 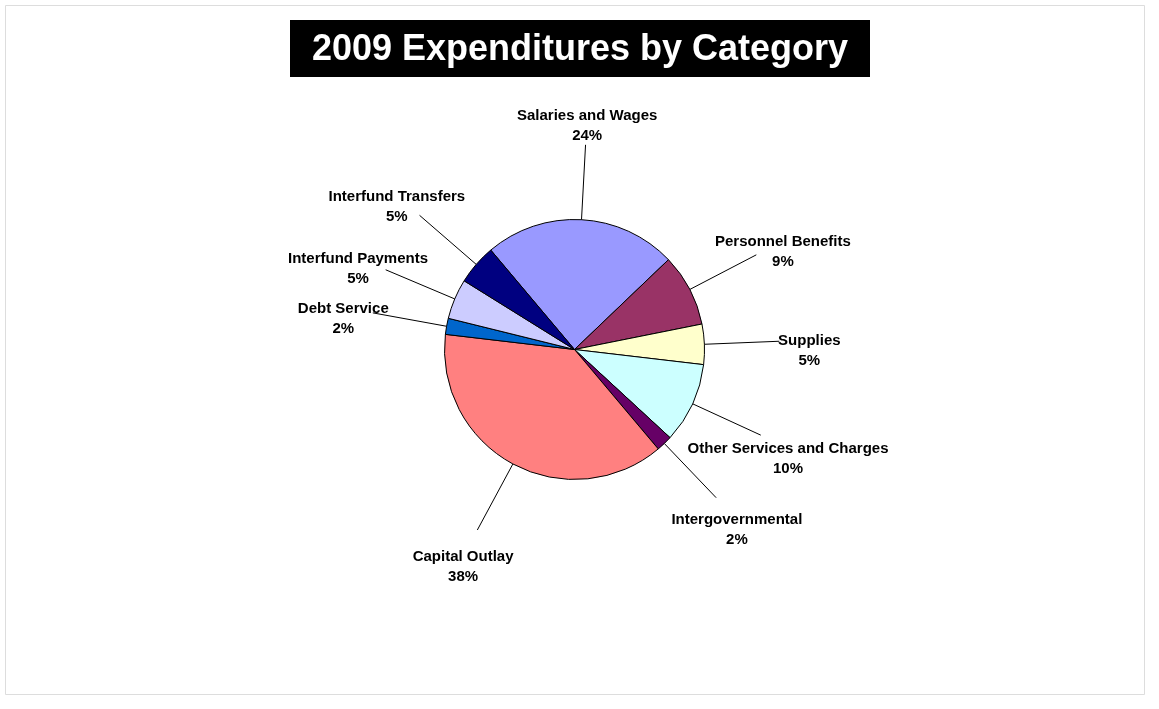 What do you see at coordinates (343, 307) in the screenshot?
I see `slice-label: Debt Service` at bounding box center [343, 307].